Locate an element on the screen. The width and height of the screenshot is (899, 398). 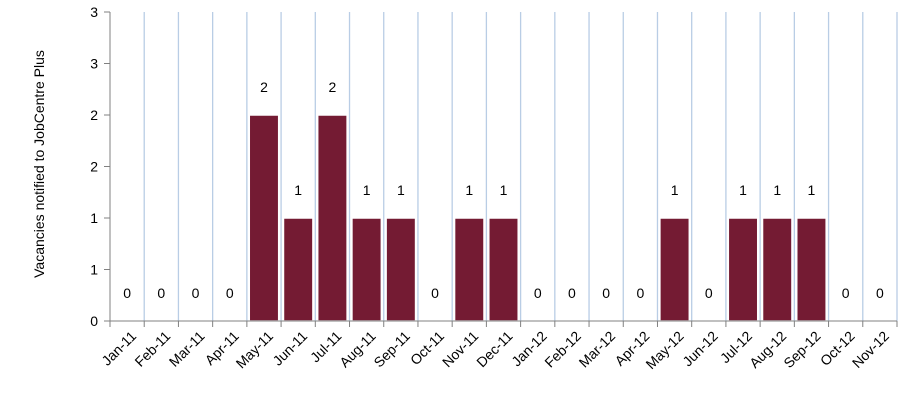
y-axis-title: Vacancies notified to JobCentre Plus is located at coordinates (39, 164).